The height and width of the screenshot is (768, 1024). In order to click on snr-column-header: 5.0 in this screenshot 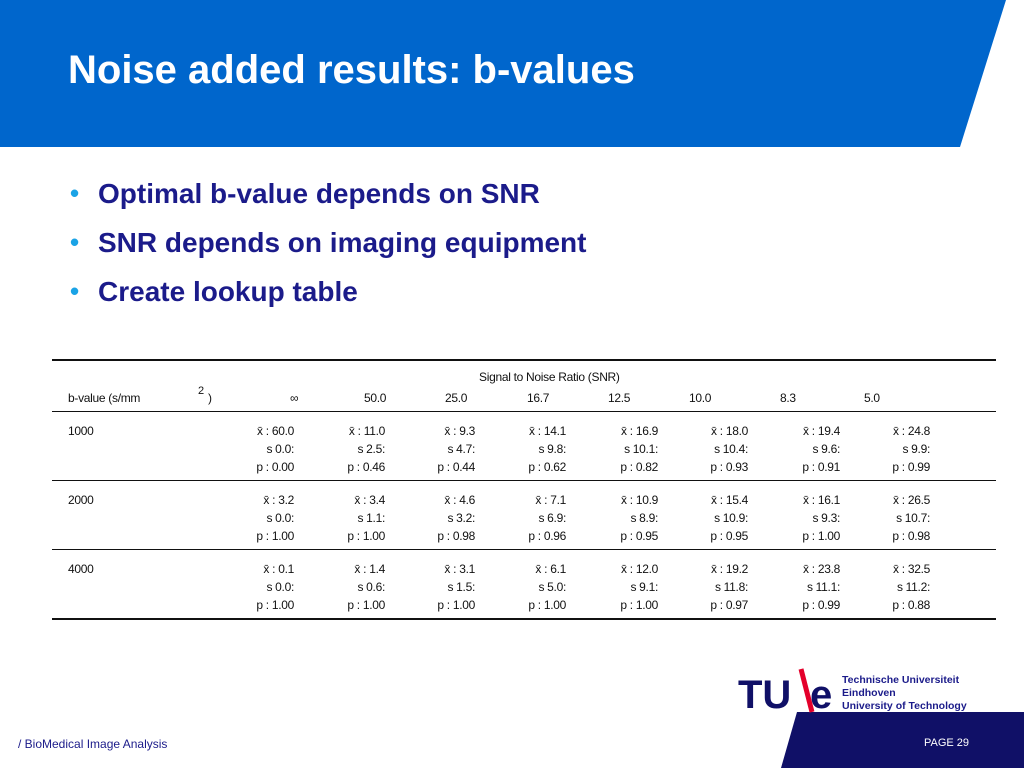, I will do `click(872, 398)`.